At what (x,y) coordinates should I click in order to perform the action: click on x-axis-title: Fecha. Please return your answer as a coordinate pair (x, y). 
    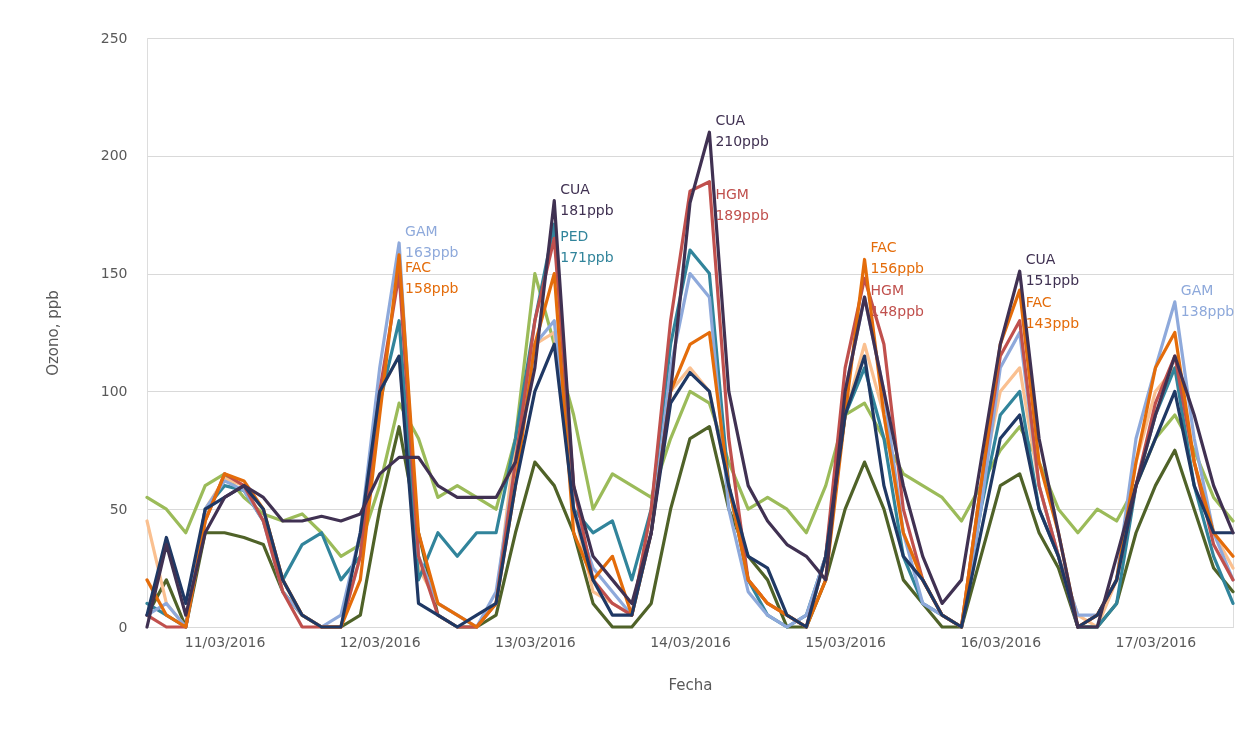
    Looking at the image, I should click on (690, 684).